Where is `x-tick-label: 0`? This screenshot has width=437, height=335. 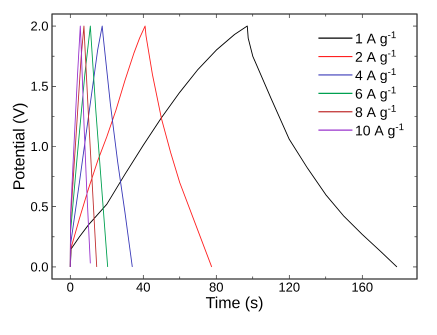
x-tick-label: 0 is located at coordinates (70, 287).